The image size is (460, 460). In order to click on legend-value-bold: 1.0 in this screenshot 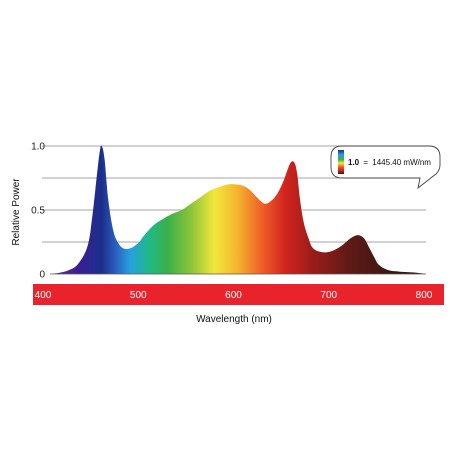, I will do `click(354, 162)`.